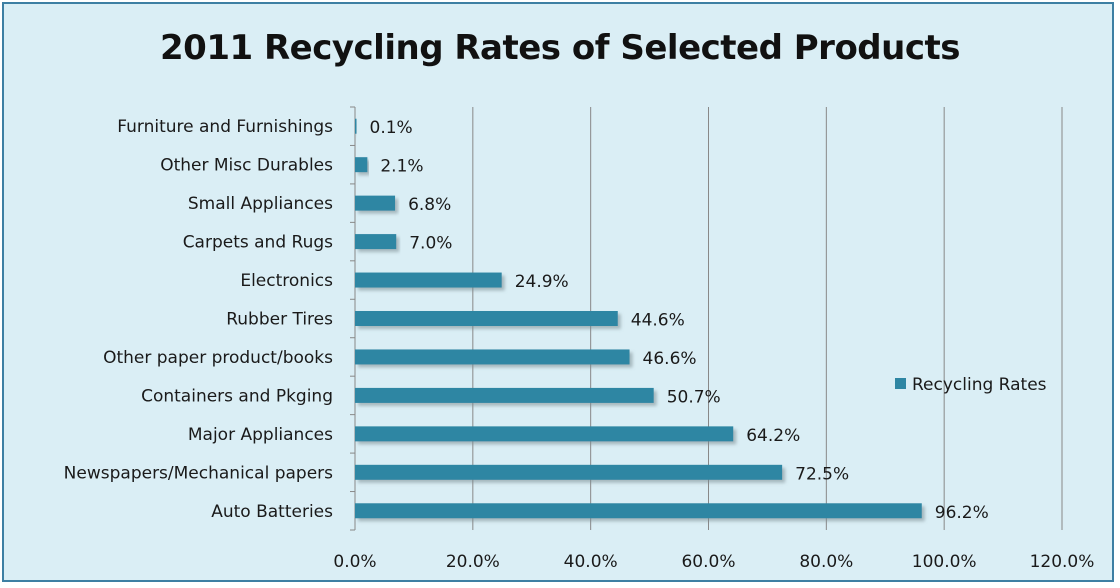  Describe the element at coordinates (429, 205) in the screenshot. I see `data-label: 6.8%` at that location.